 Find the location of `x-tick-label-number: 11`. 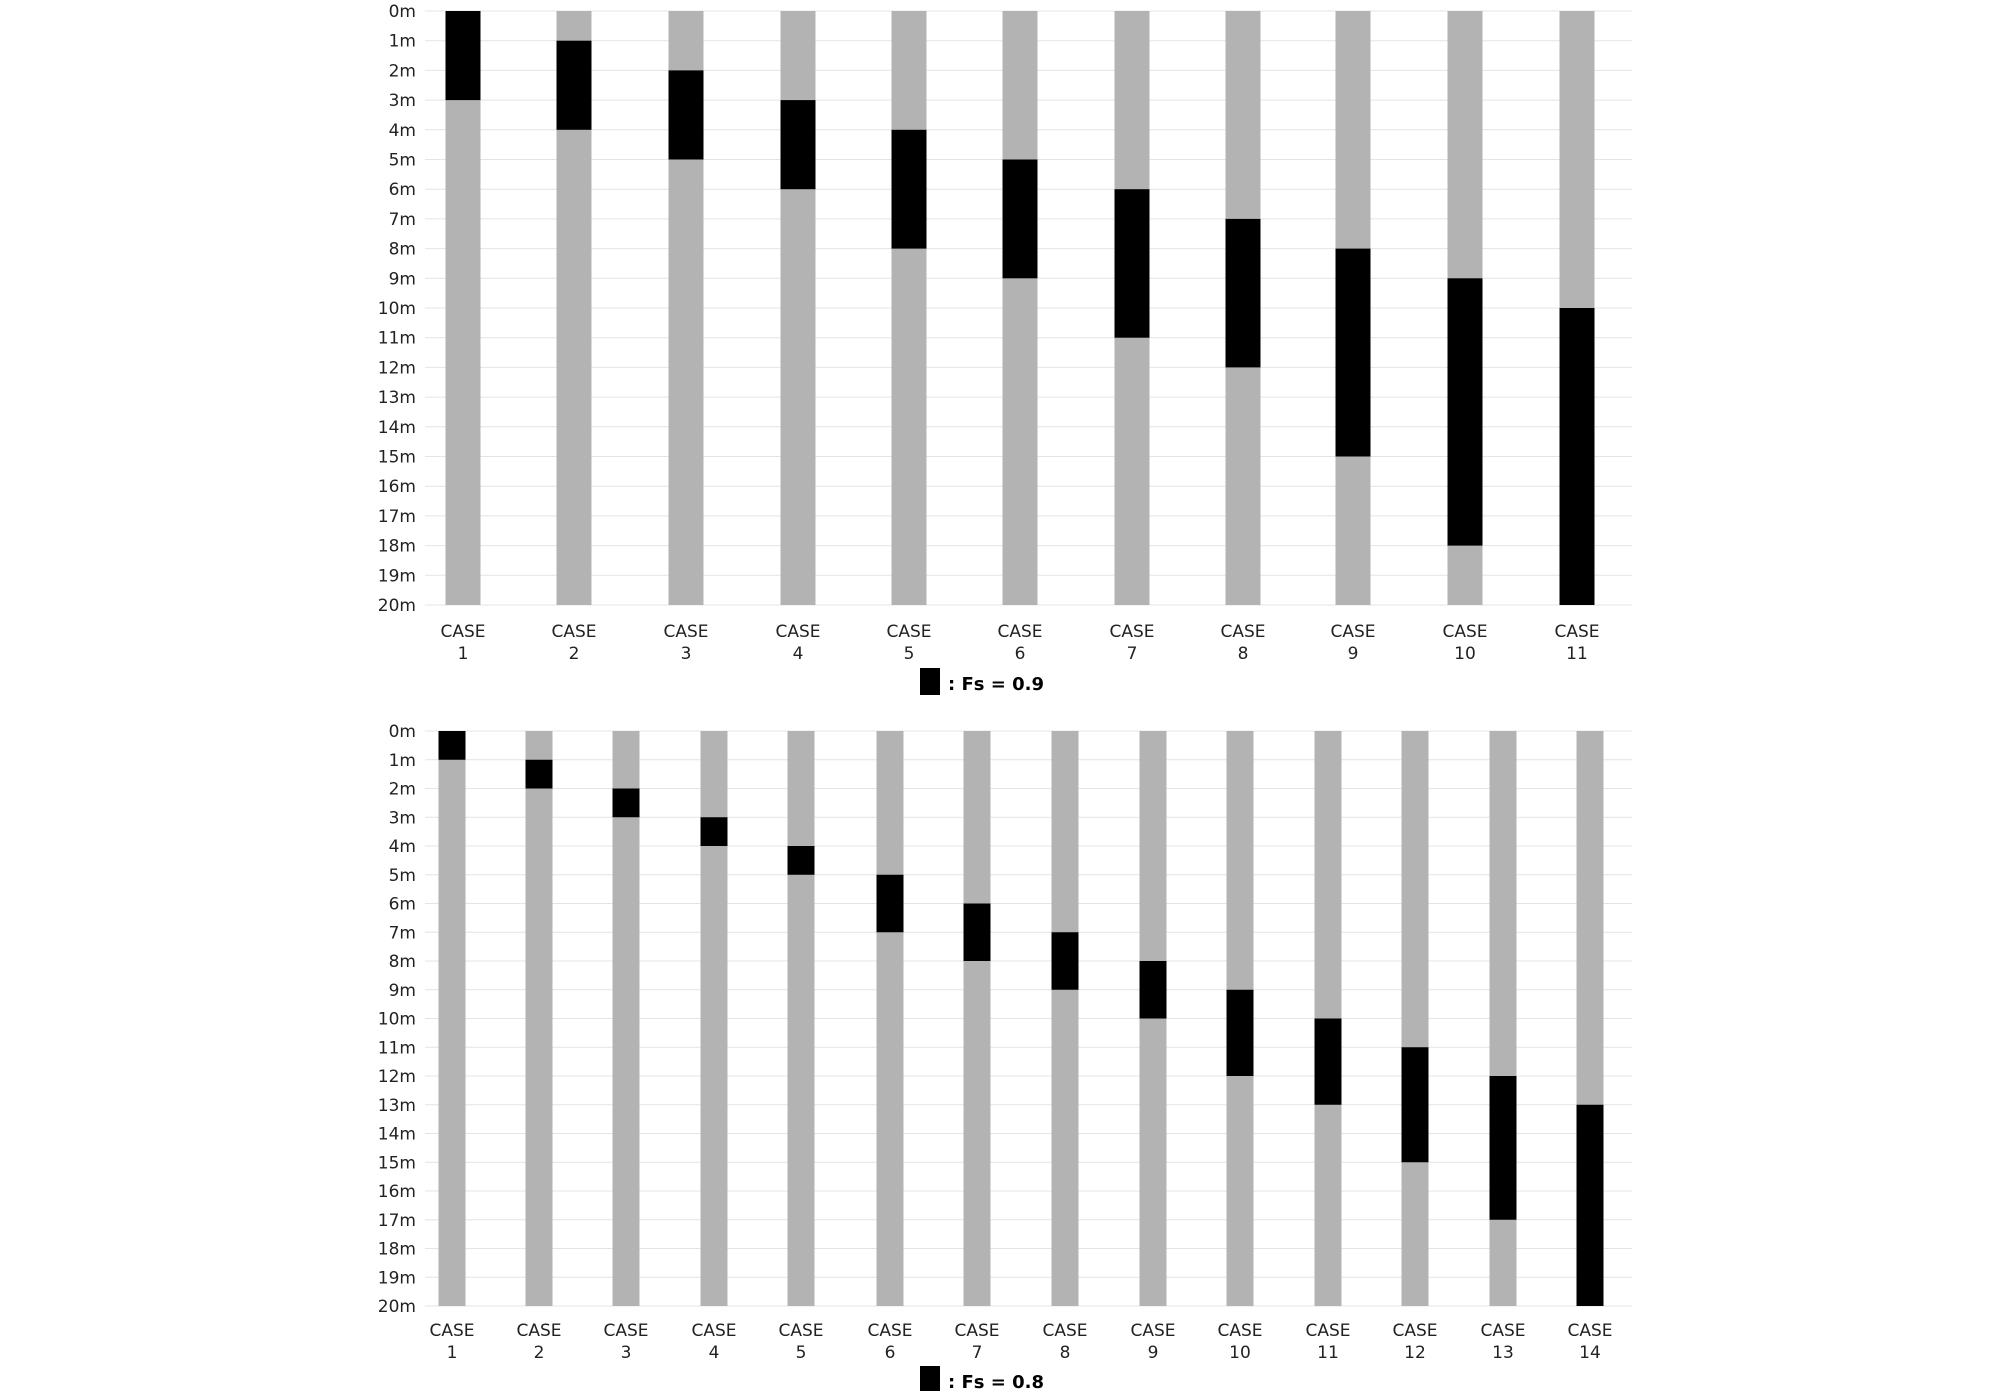

x-tick-label-number: 11 is located at coordinates (1328, 1353).